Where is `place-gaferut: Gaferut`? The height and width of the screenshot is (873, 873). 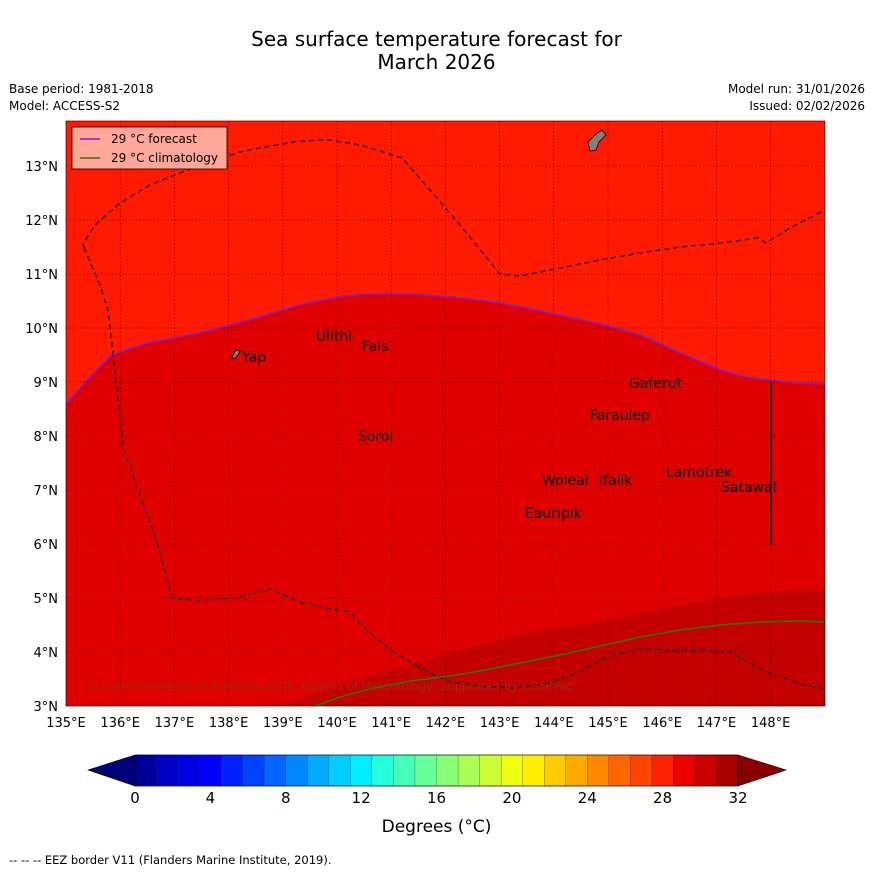
place-gaferut: Gaferut is located at coordinates (656, 384).